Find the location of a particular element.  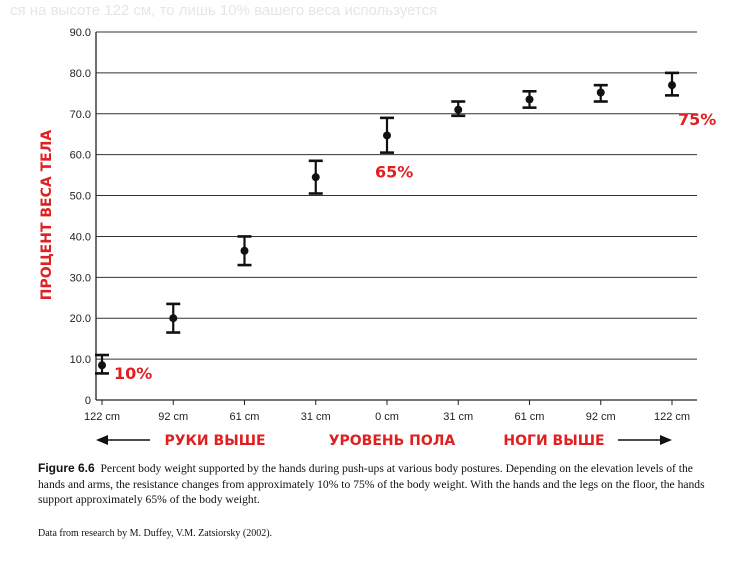

x-tick-label: 0 cm is located at coordinates (387, 417).